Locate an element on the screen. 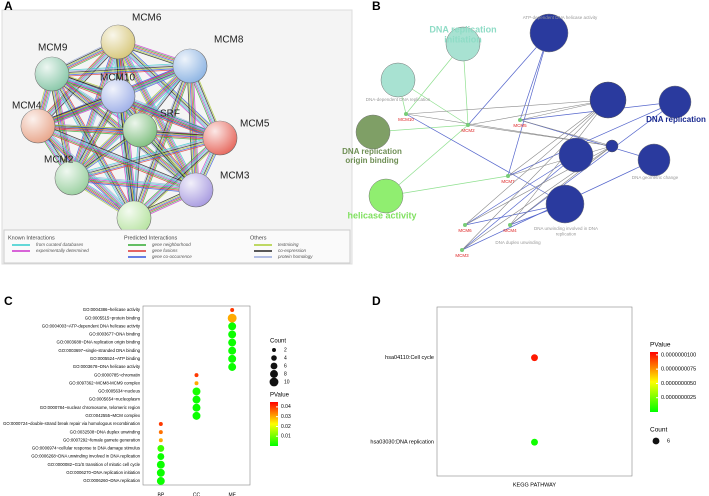 This screenshot has width=709, height=496. node-label: SRF is located at coordinates (170, 114).